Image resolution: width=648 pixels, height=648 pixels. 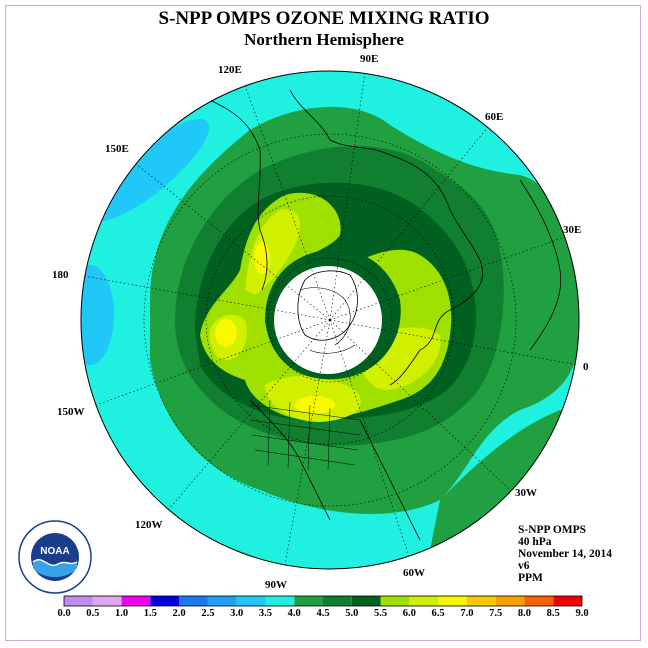 What do you see at coordinates (323, 613) in the screenshot?
I see `colorbar-tick-label: 4.5` at bounding box center [323, 613].